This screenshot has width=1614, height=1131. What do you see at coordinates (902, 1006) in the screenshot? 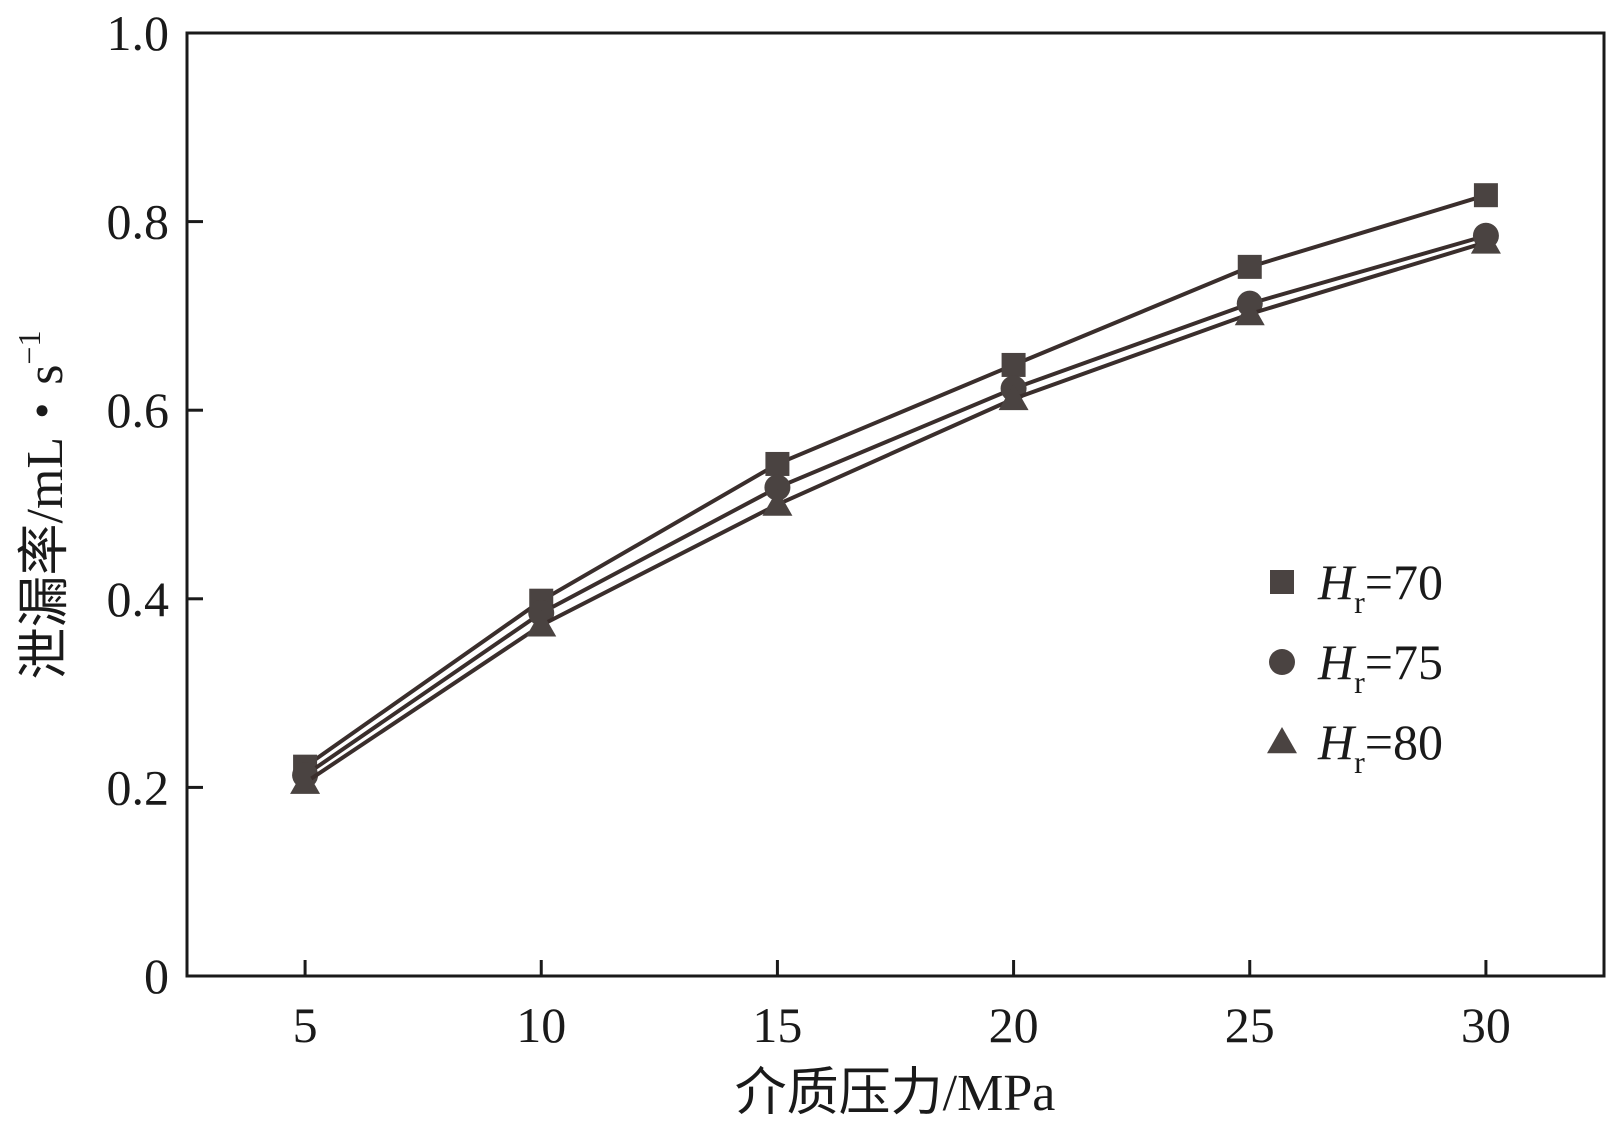
I see `x-axis: 5 10 15 20 25 30` at bounding box center [902, 1006].